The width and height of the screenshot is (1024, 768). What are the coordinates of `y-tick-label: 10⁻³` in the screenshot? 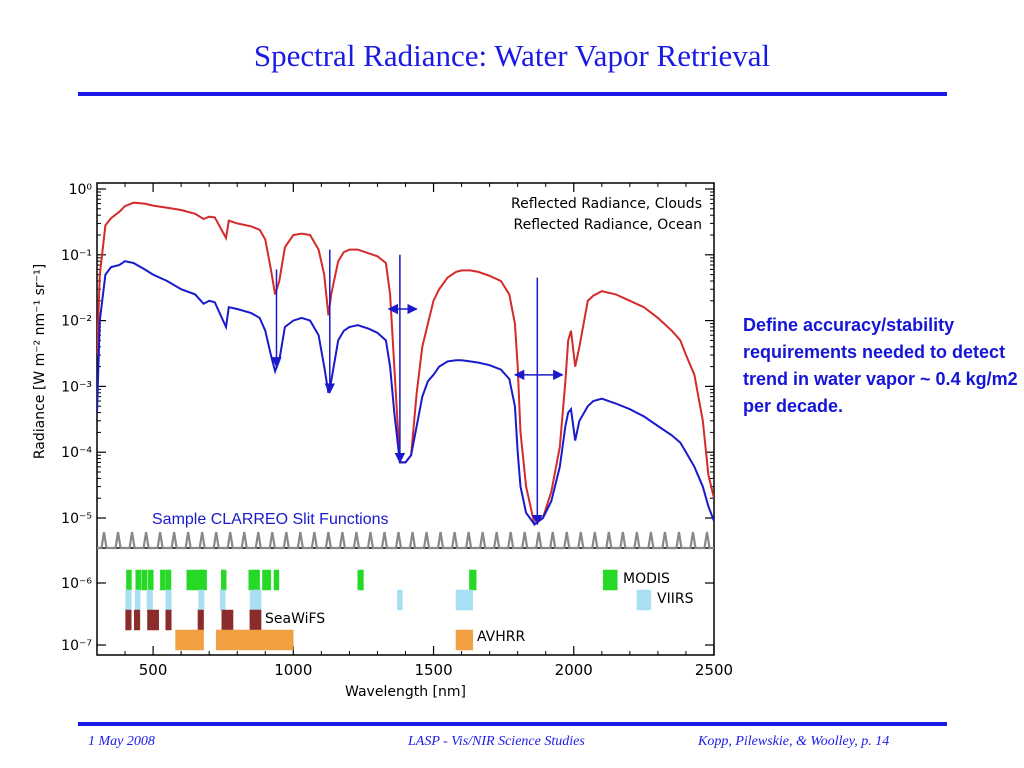 It's located at (76, 387).